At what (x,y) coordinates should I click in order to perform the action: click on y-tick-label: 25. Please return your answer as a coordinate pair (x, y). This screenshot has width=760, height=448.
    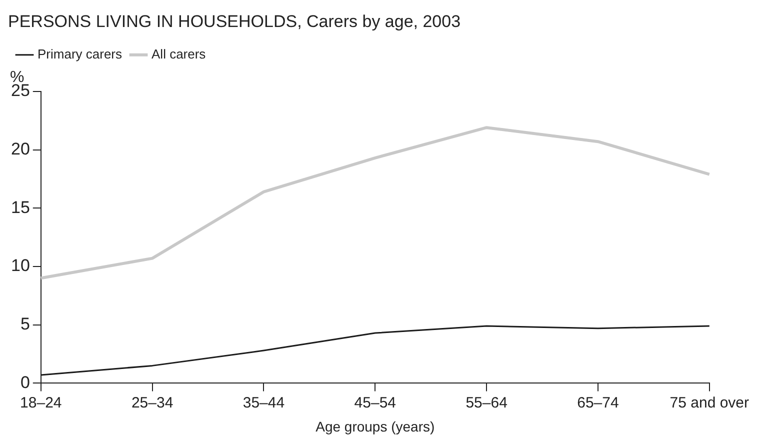
    Looking at the image, I should click on (20, 90).